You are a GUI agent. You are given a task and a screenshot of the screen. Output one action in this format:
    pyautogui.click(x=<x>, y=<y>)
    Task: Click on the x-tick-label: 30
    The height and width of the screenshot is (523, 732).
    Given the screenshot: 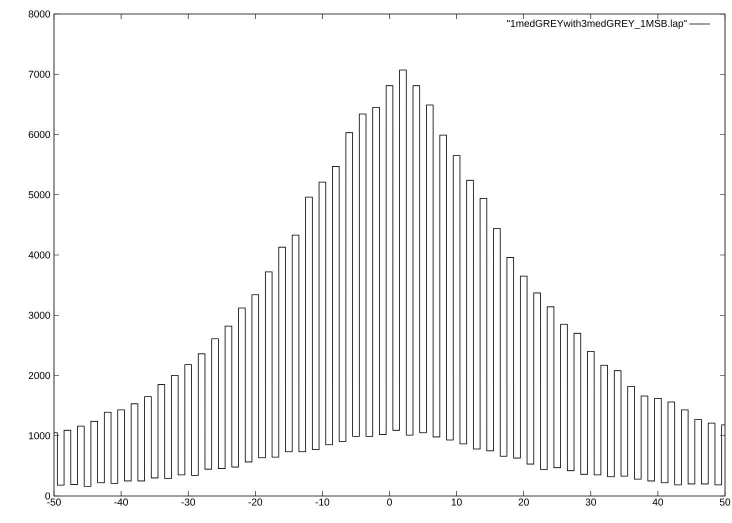 What is the action you would take?
    pyautogui.click(x=591, y=502)
    